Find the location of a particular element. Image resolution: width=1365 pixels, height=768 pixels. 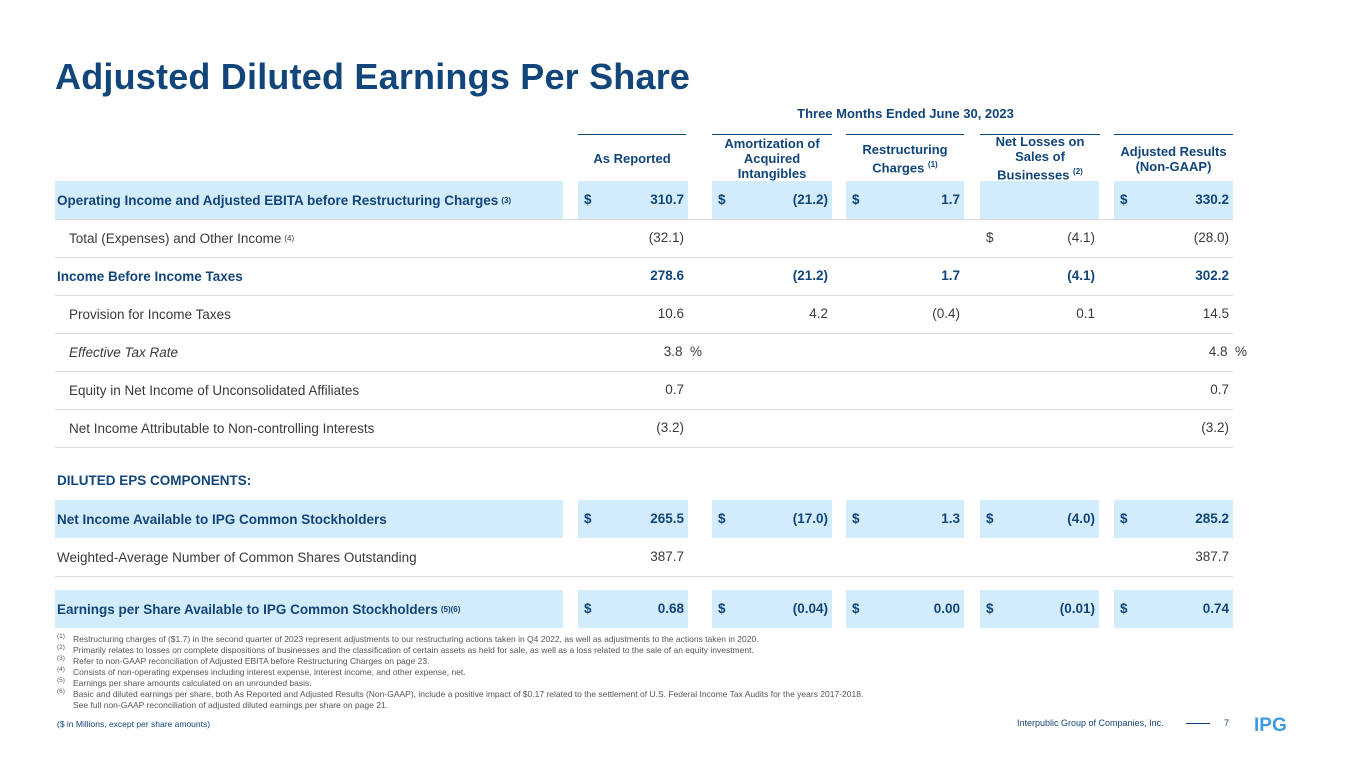

row-label: Effective Tax Rate is located at coordinates (309, 352).